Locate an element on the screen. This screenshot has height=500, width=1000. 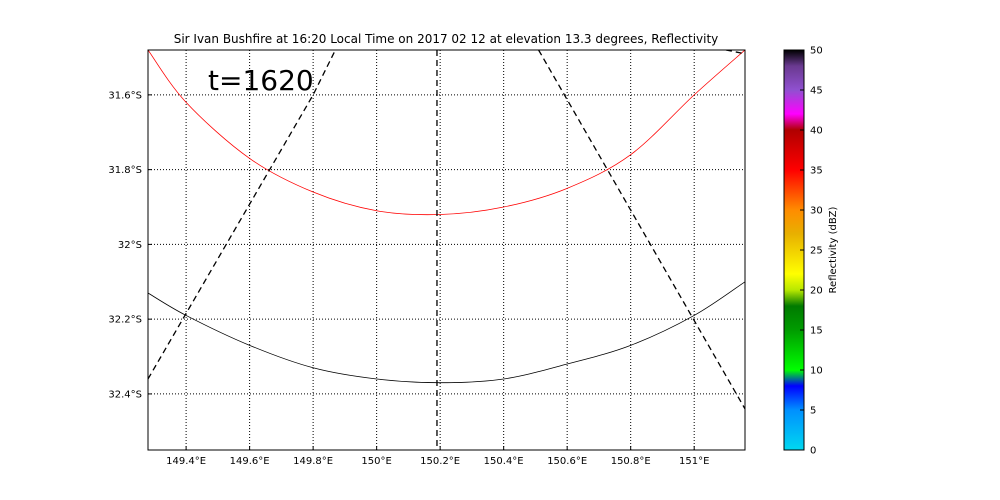
x-tick-label: 149.8°E is located at coordinates (313, 461).